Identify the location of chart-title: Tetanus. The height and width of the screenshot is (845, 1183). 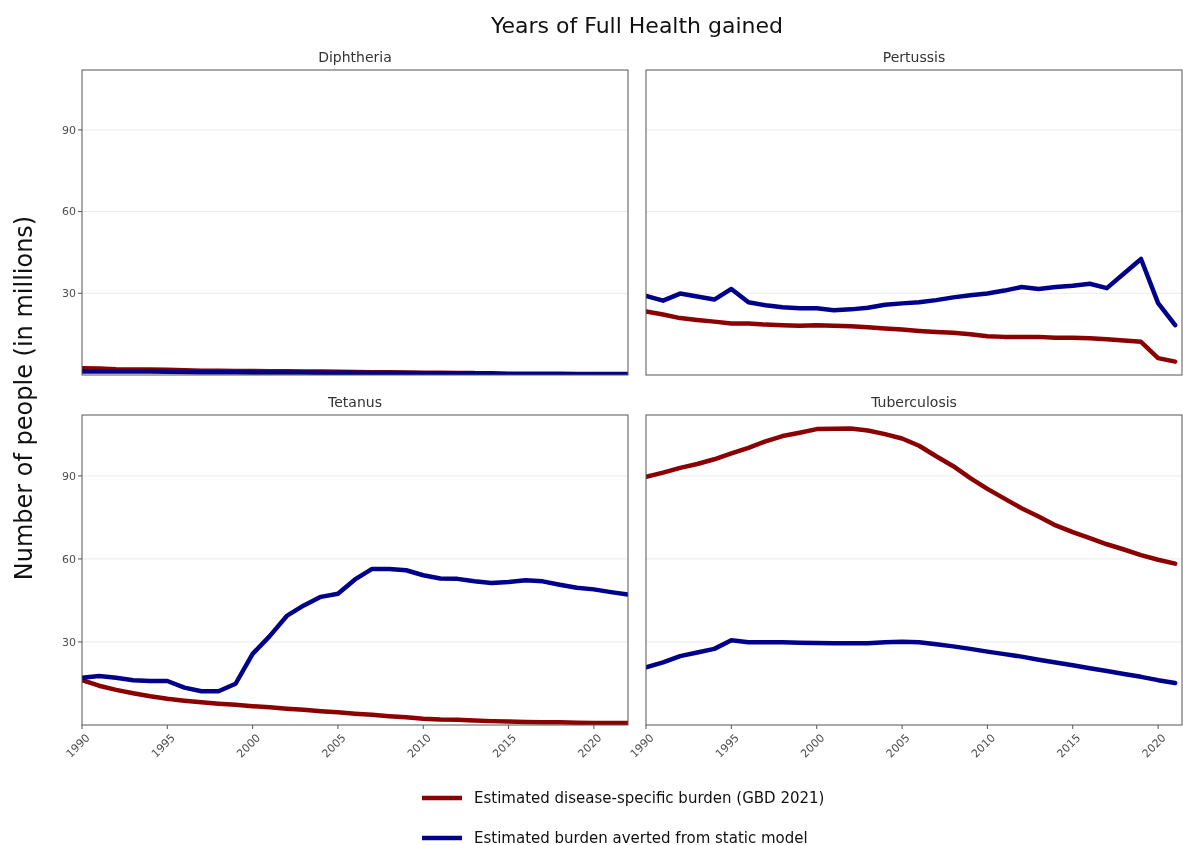
(354, 402).